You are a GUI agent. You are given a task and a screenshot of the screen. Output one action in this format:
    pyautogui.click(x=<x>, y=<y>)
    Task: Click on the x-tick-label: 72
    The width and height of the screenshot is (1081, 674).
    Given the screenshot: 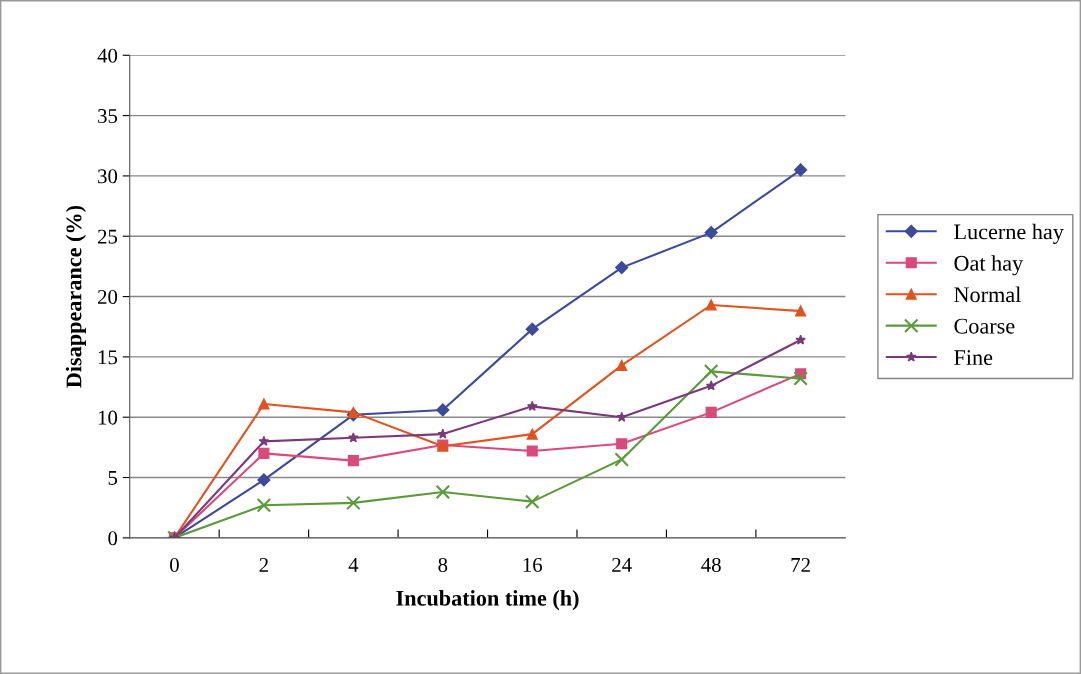 What is the action you would take?
    pyautogui.click(x=800, y=564)
    